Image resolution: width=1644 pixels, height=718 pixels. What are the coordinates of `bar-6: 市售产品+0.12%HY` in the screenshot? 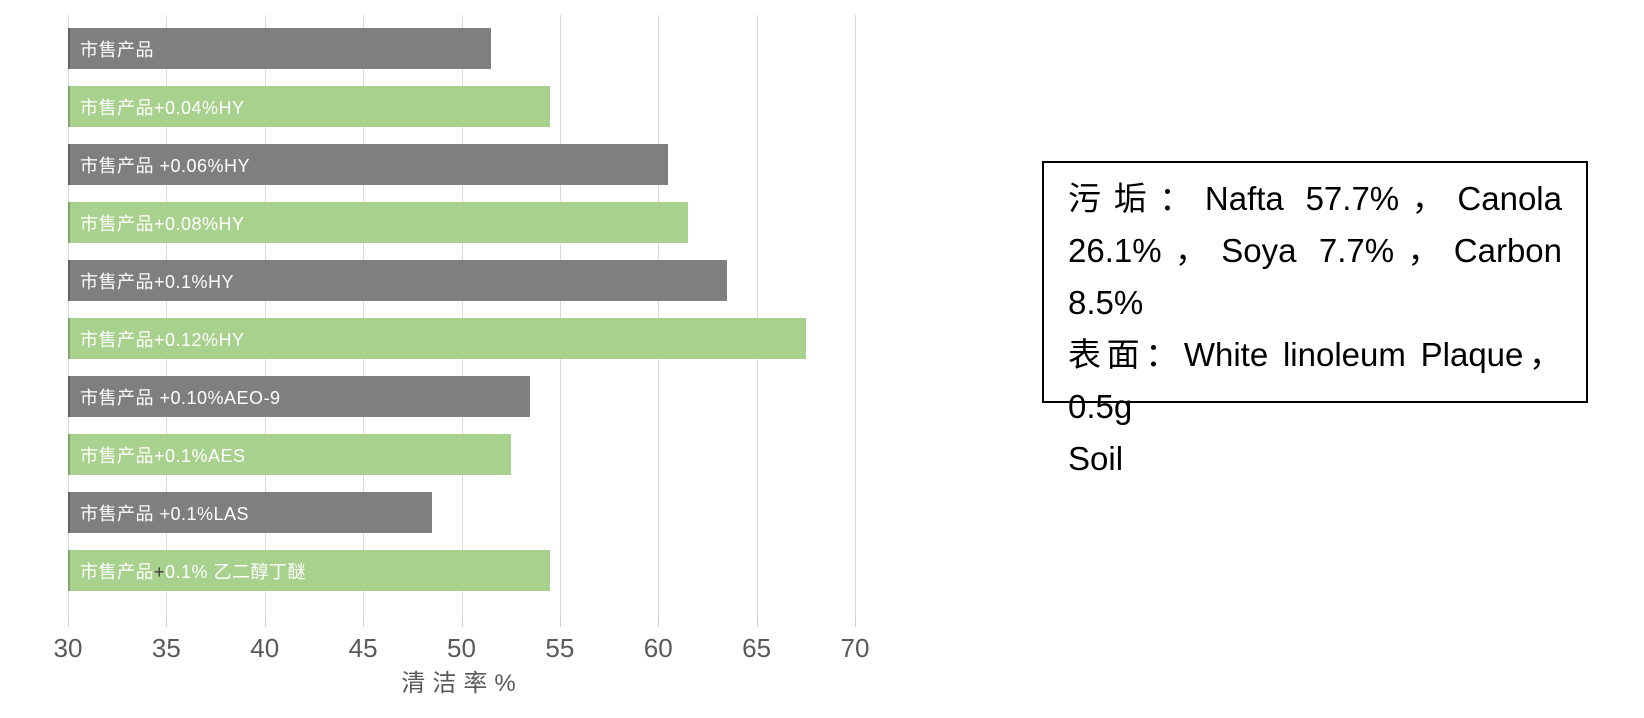 It's located at (437, 338).